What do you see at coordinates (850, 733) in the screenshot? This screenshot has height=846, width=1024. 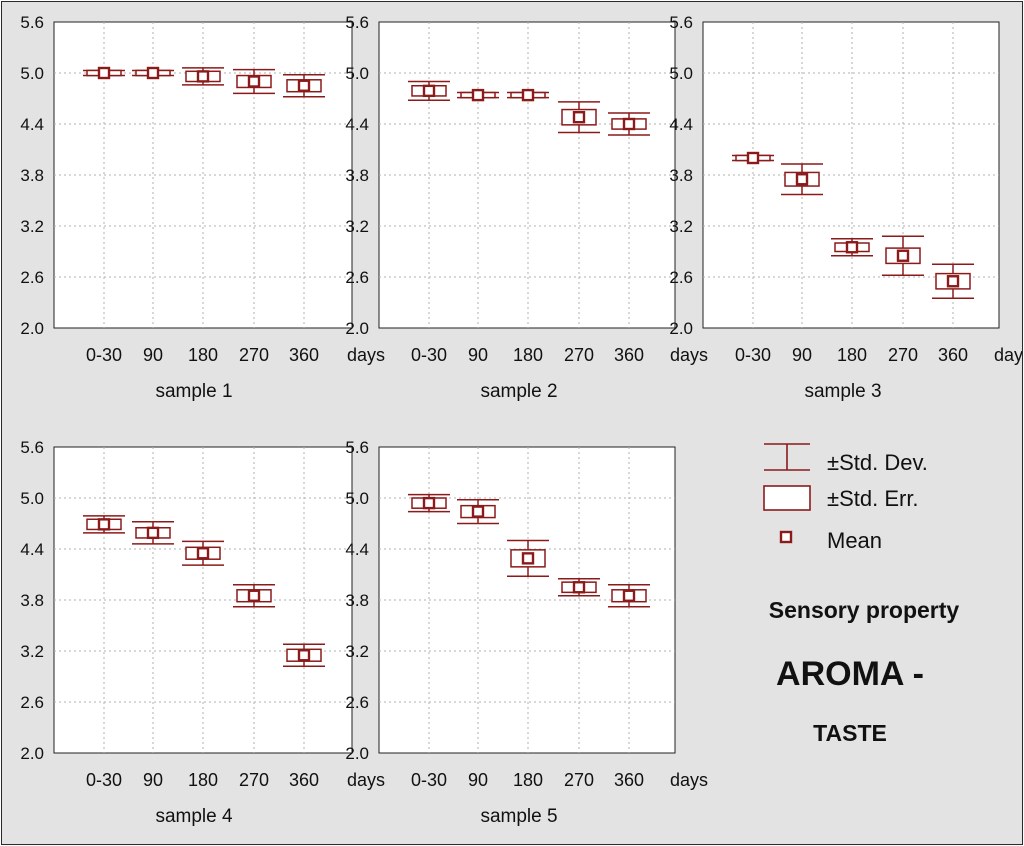 I see `caption-line-3: TASTE` at bounding box center [850, 733].